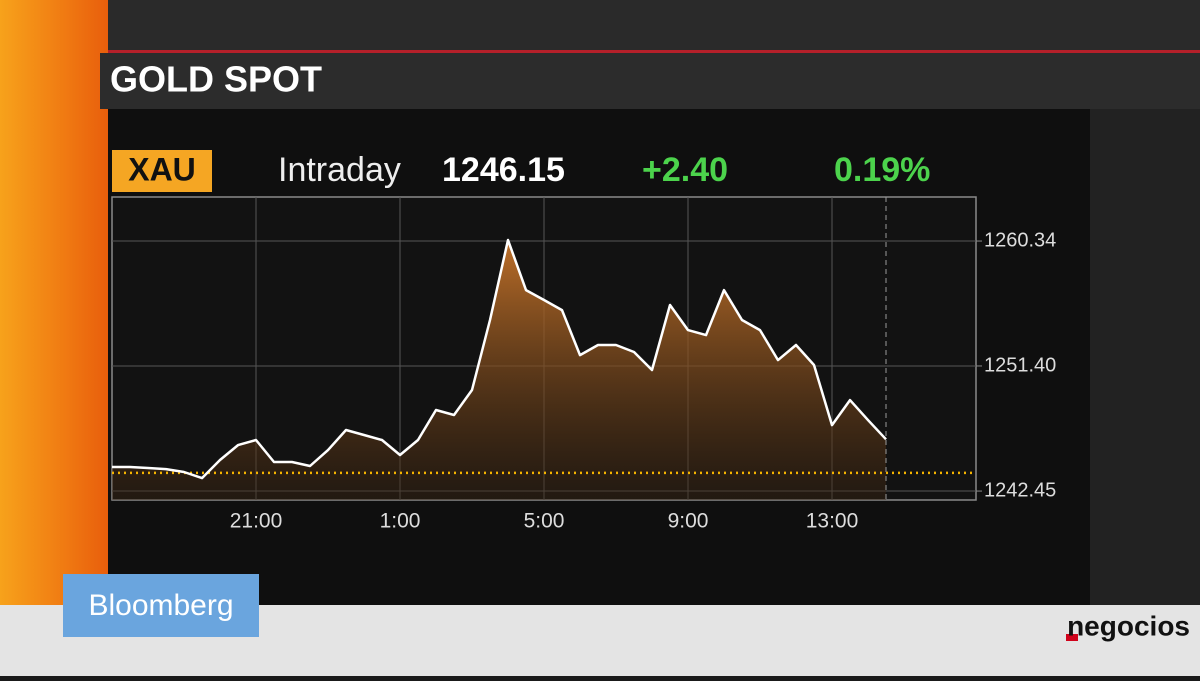 This screenshot has height=681, width=1200. What do you see at coordinates (1020, 490) in the screenshot?
I see `y-tick-label: 1242.45` at bounding box center [1020, 490].